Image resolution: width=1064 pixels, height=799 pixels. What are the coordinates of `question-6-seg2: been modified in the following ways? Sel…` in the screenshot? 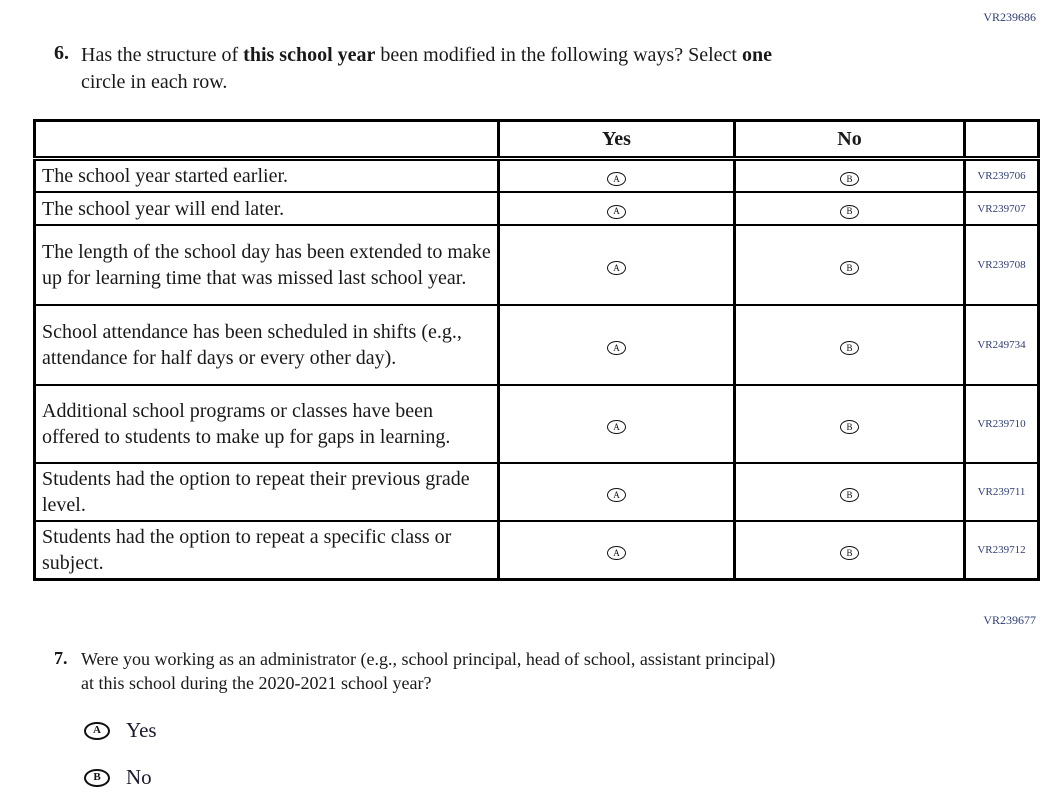 It's located at (558, 55).